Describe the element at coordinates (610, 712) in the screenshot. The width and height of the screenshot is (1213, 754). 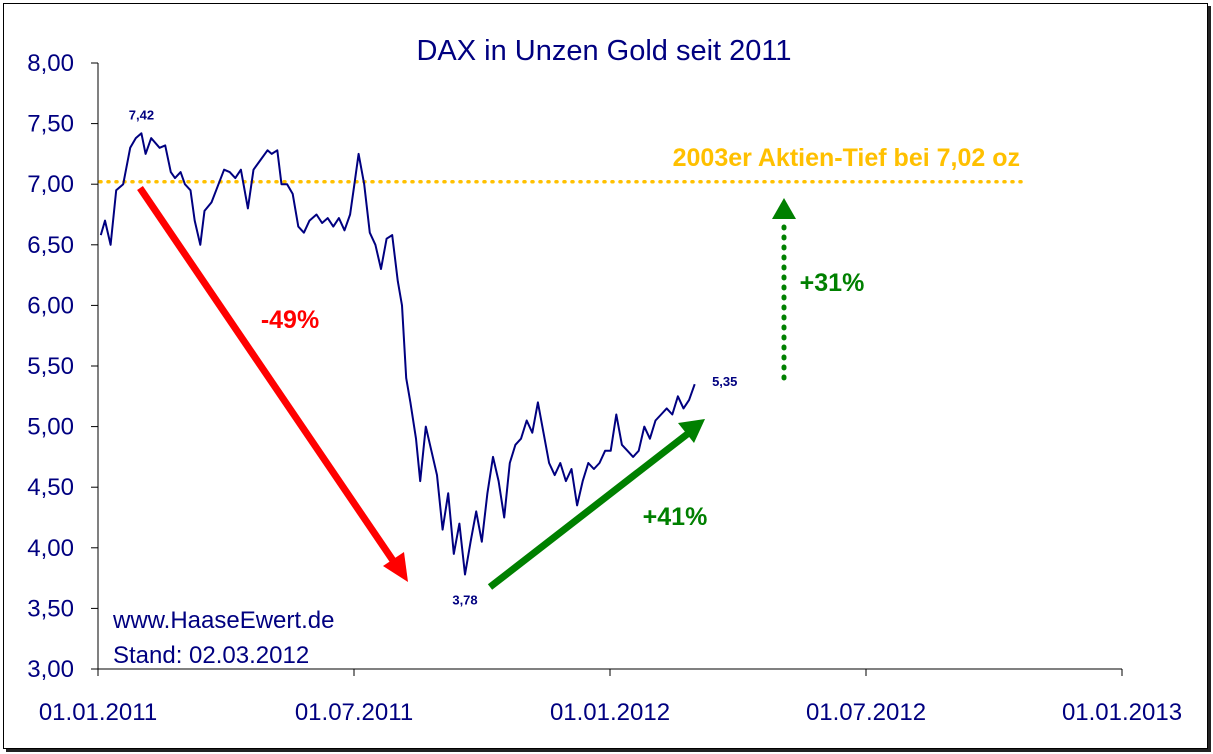
I see `x-tick-label: 01.01.2012` at that location.